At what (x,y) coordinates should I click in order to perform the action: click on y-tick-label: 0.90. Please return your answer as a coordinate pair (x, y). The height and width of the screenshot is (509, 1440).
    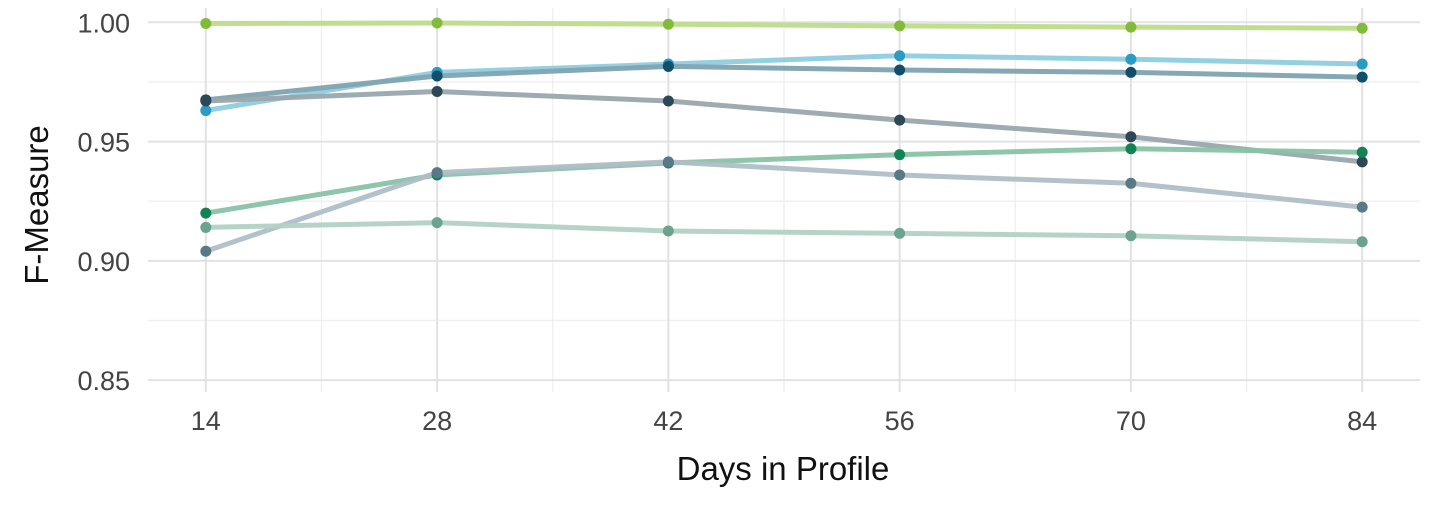
    Looking at the image, I should click on (103, 262).